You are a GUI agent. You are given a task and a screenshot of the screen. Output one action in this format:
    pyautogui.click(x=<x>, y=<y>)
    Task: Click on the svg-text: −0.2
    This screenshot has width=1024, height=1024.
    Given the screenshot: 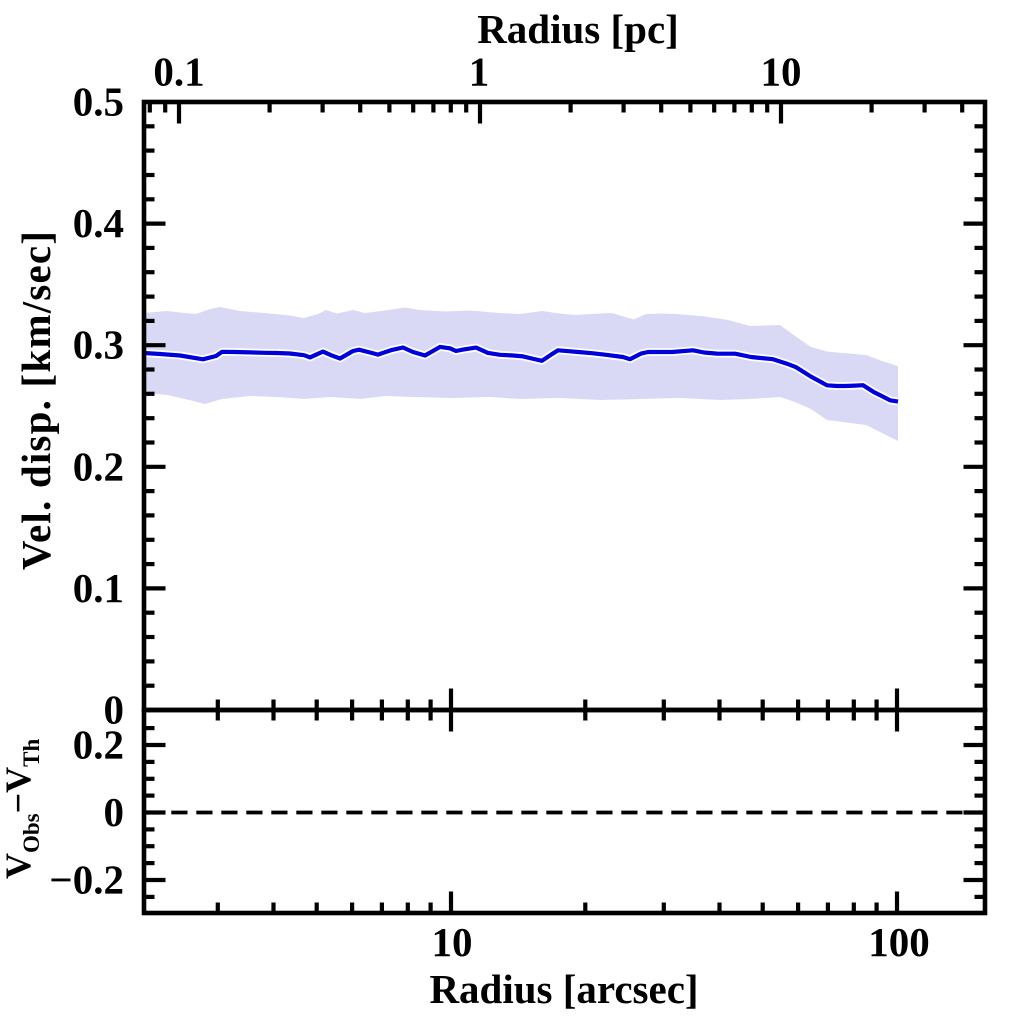 What is the action you would take?
    pyautogui.click(x=86, y=880)
    